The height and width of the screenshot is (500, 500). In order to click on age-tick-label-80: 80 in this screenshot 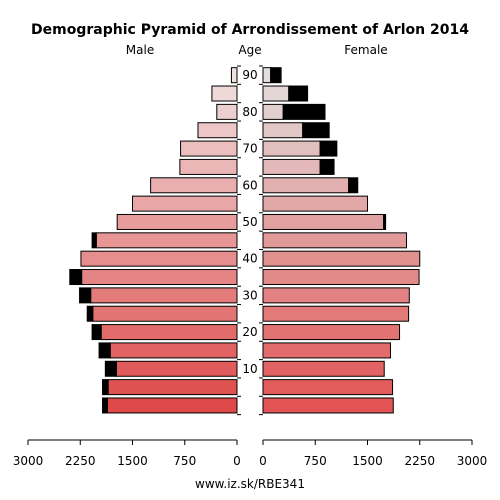, I will do `click(249, 112)`.